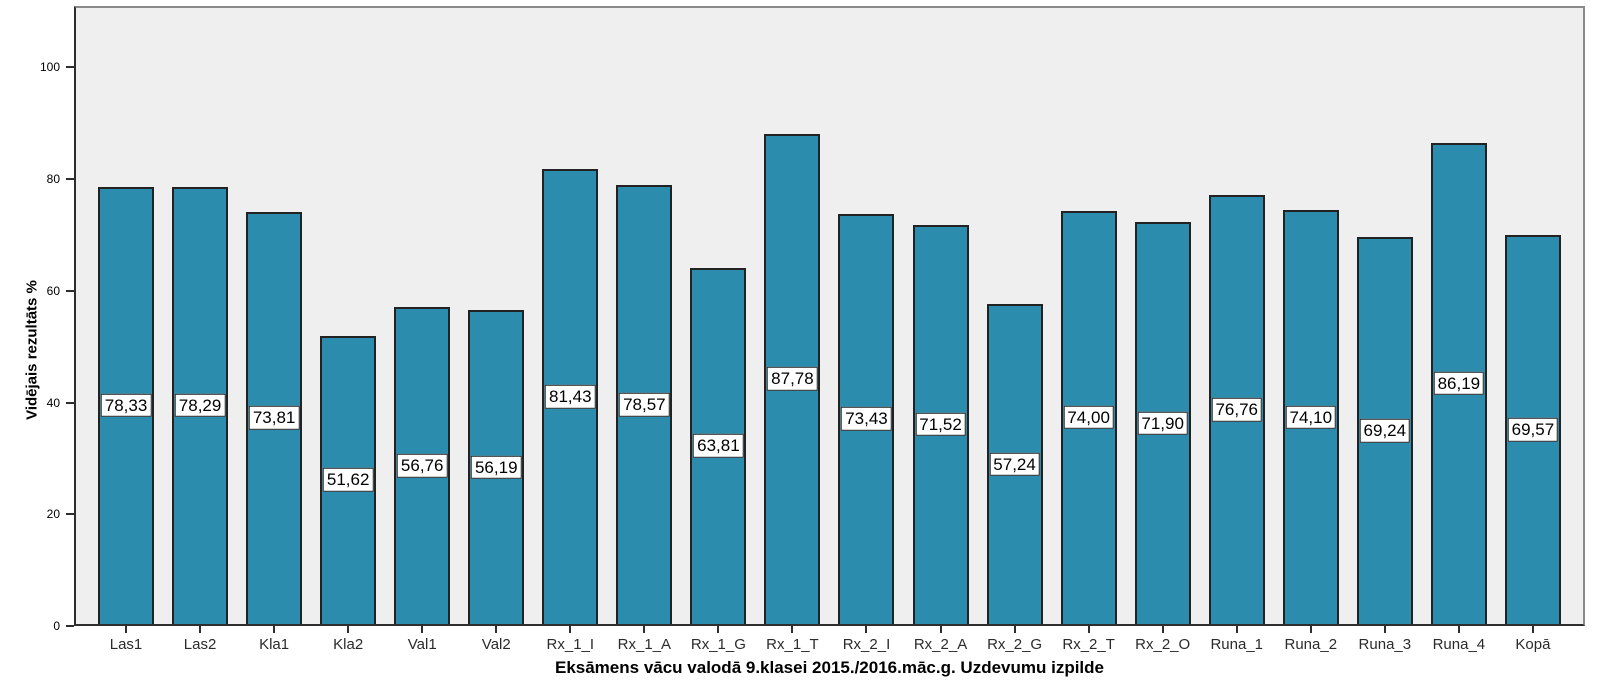  I want to click on x-tick-cell: Kopā, so click(1533, 639).